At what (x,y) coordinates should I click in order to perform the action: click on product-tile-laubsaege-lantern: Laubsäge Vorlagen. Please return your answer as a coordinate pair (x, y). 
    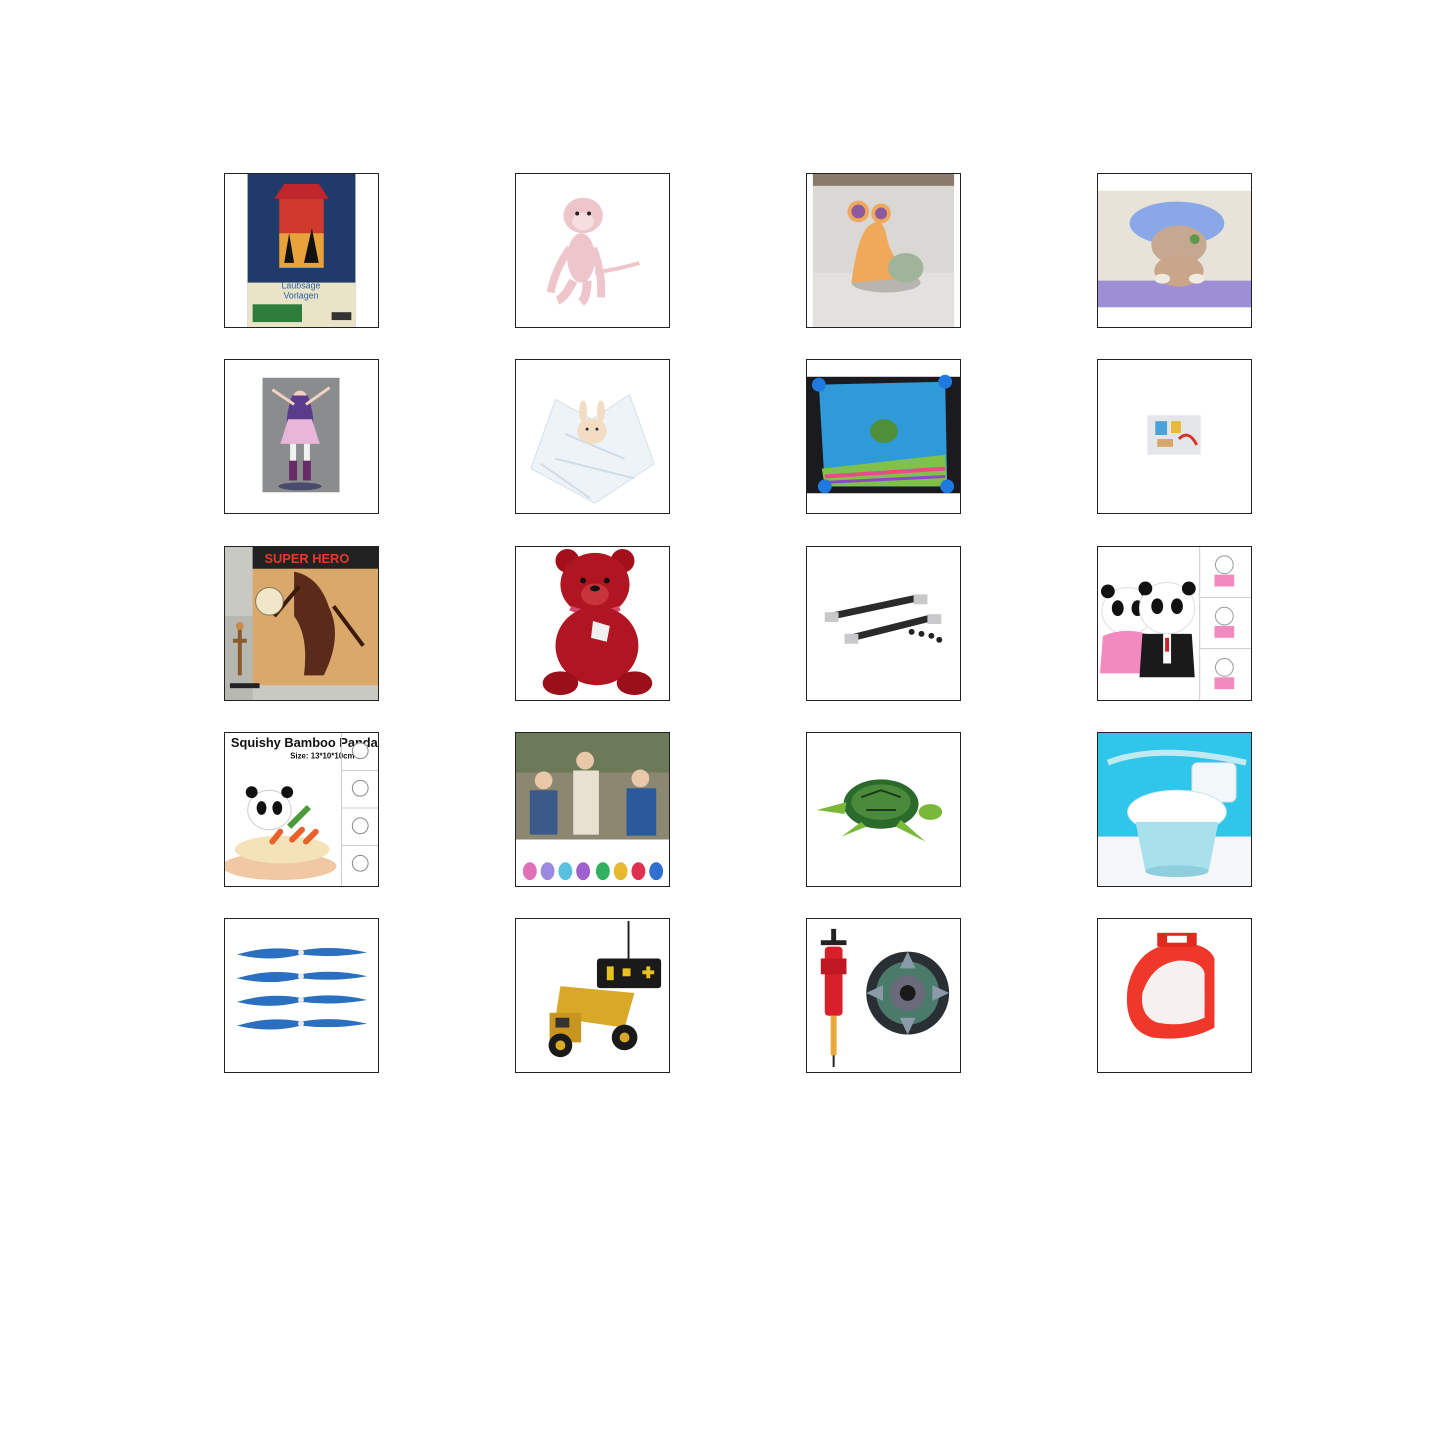
    Looking at the image, I should click on (301, 250).